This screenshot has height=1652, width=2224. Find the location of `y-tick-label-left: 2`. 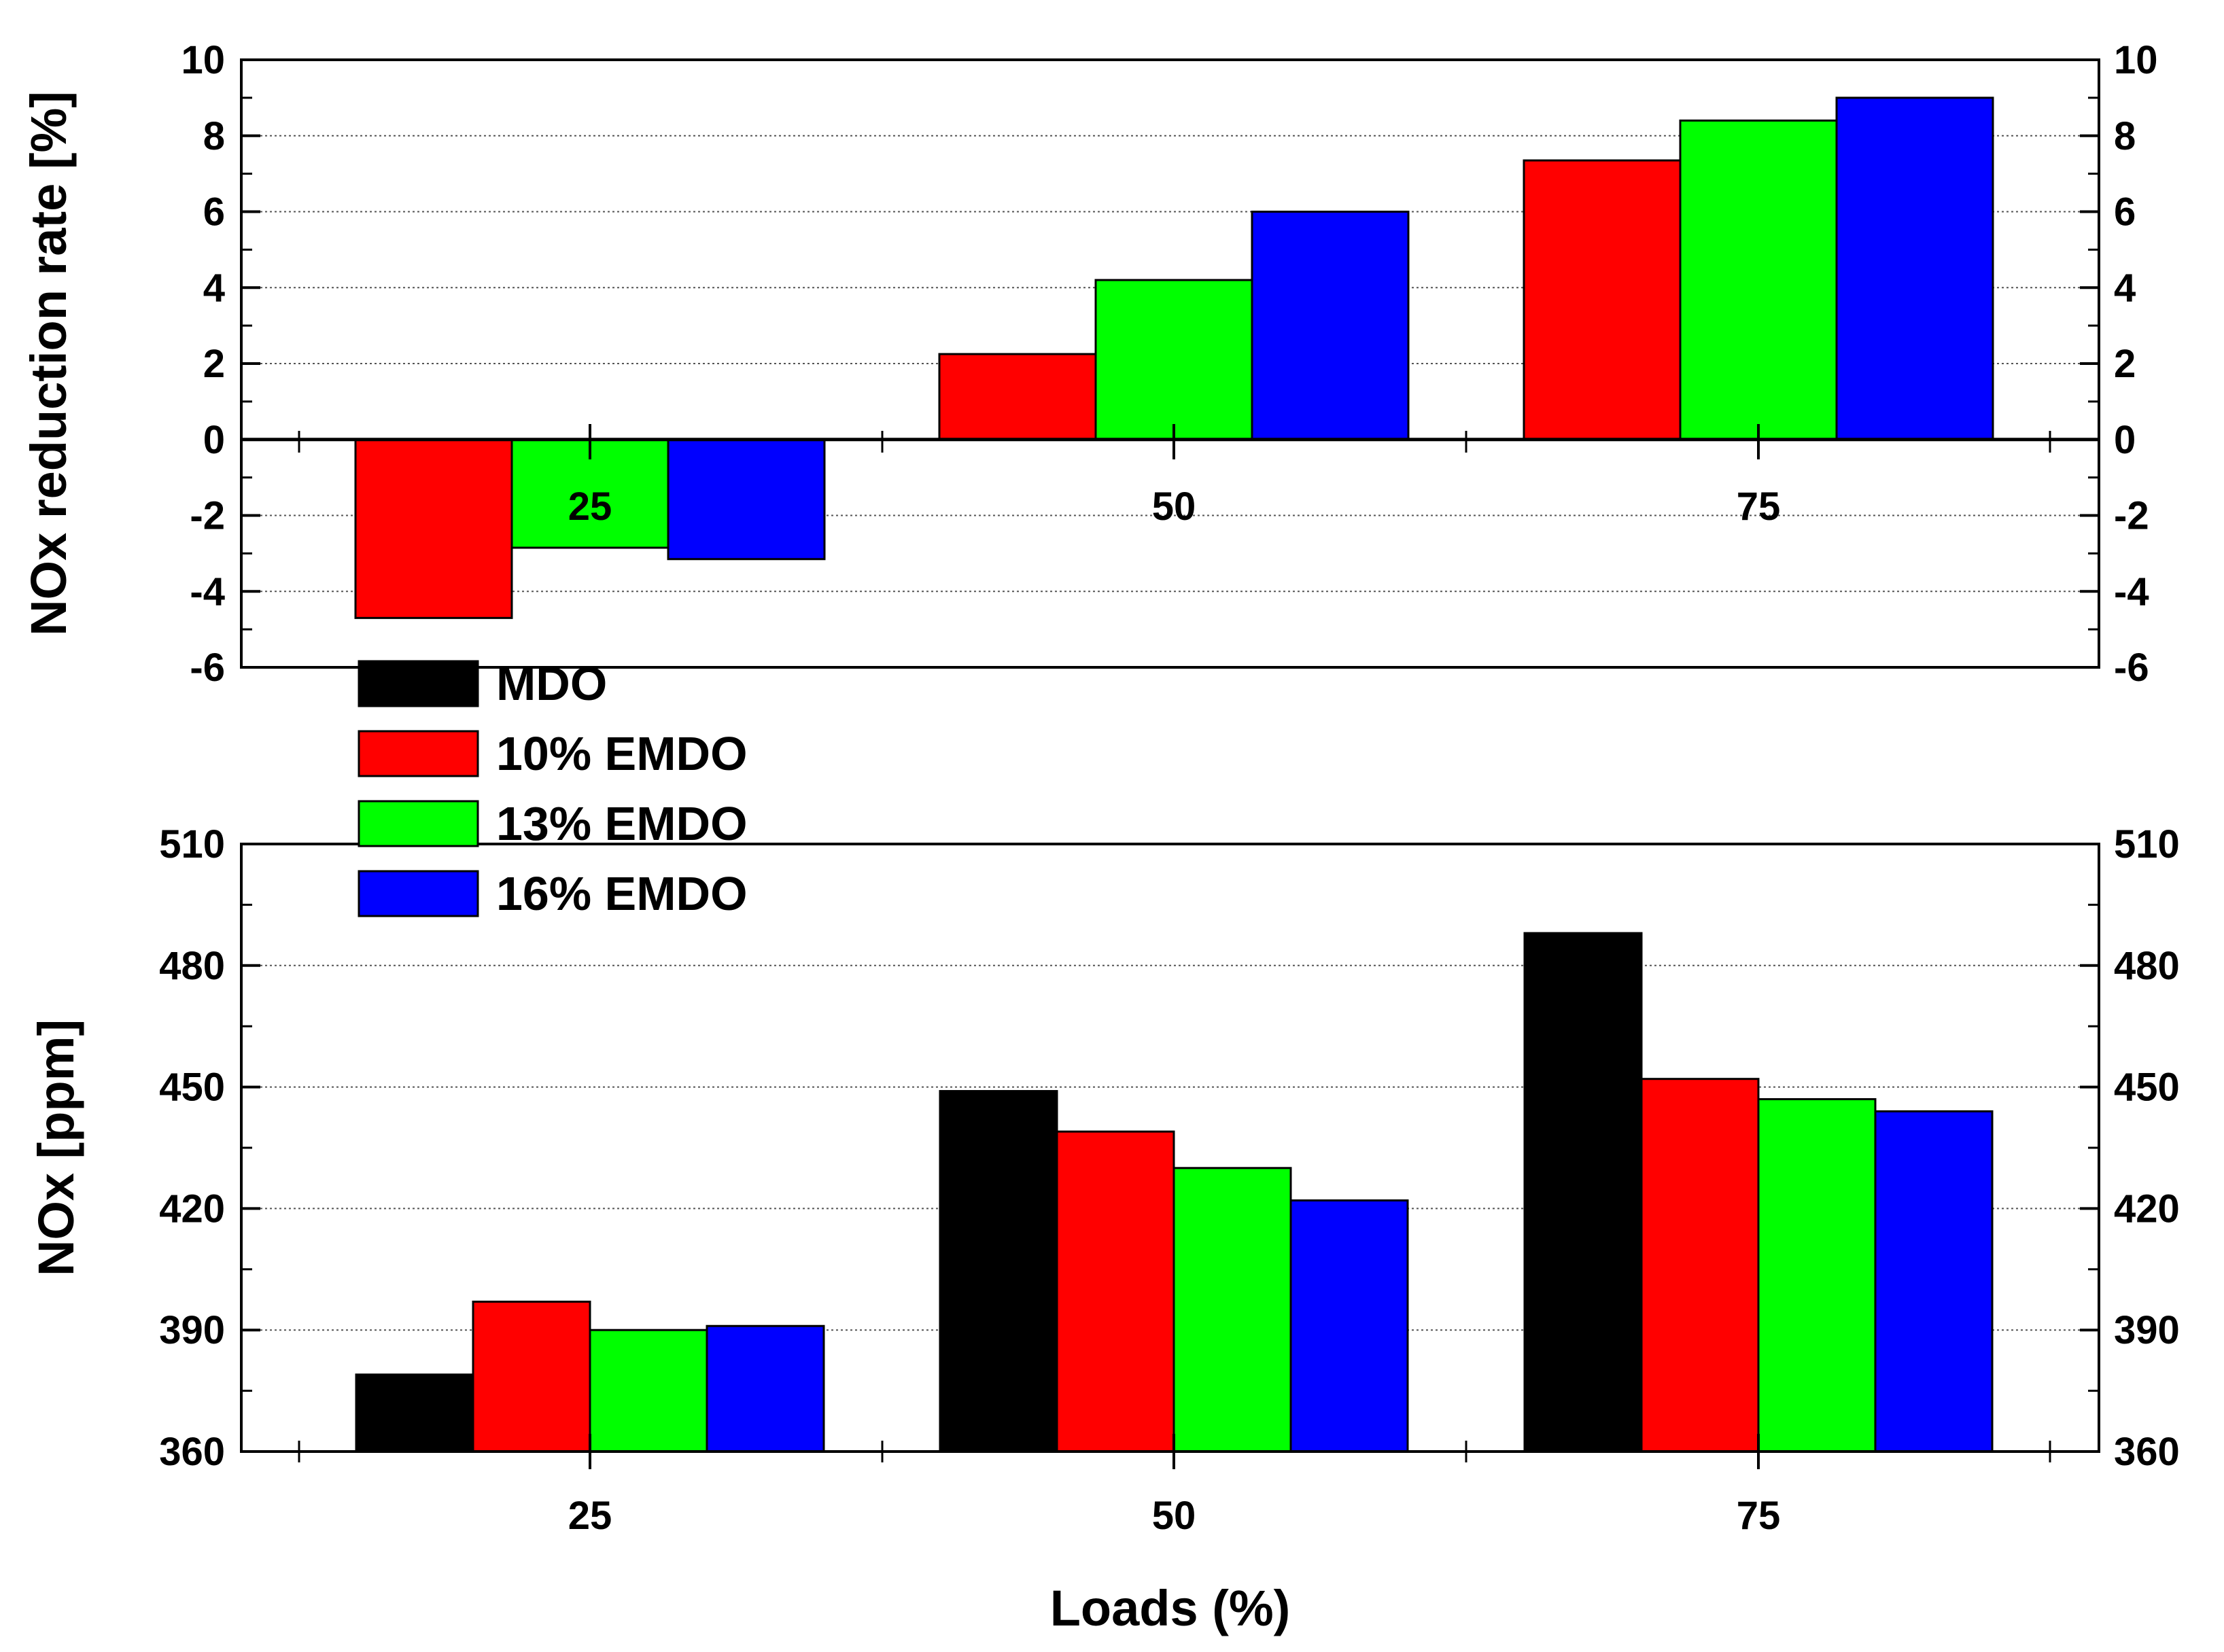

y-tick-label-left: 2 is located at coordinates (214, 364).